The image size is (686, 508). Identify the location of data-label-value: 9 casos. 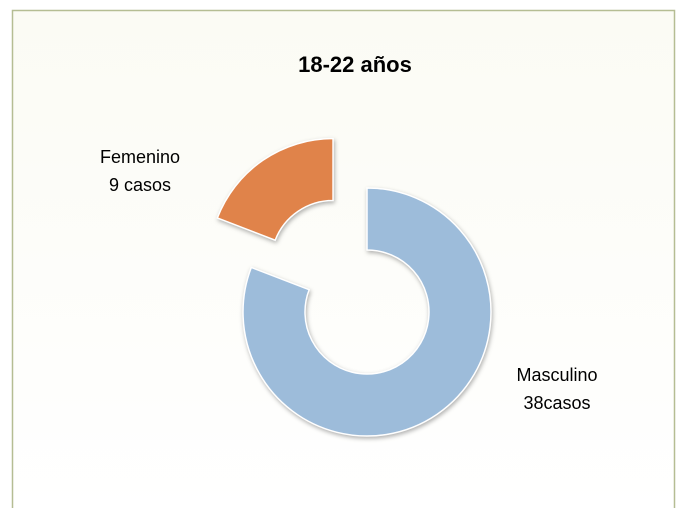
(140, 185).